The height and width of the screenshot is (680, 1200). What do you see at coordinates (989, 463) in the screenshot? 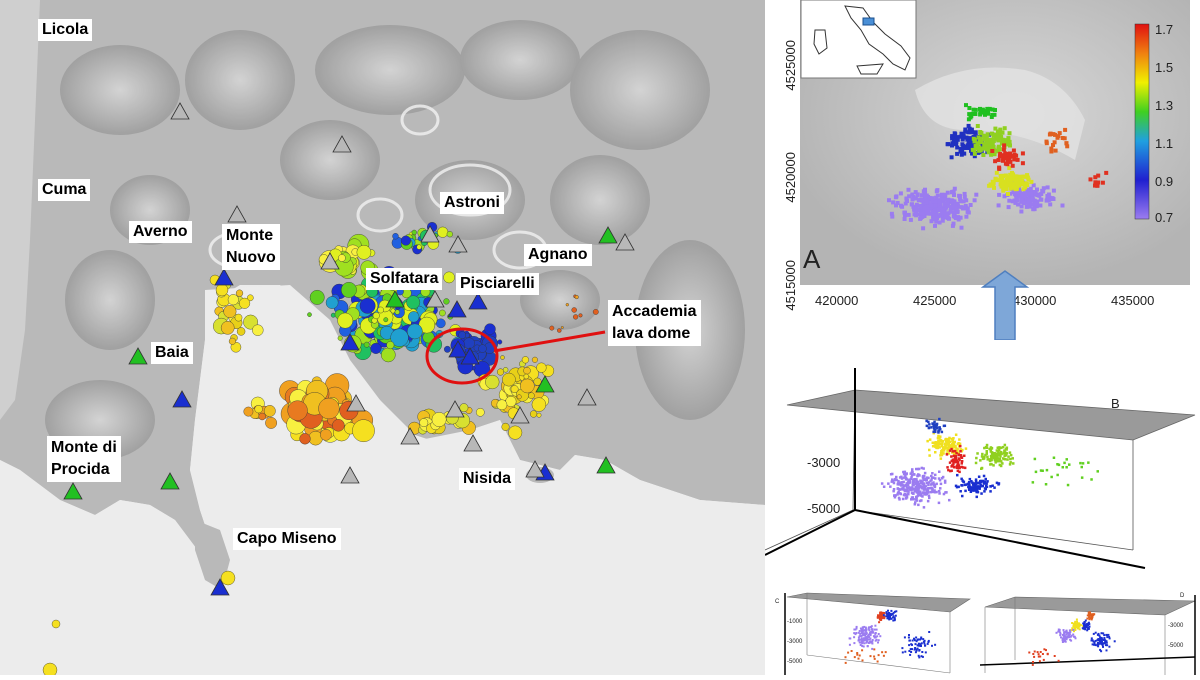
I see `panel-b-points` at bounding box center [989, 463].